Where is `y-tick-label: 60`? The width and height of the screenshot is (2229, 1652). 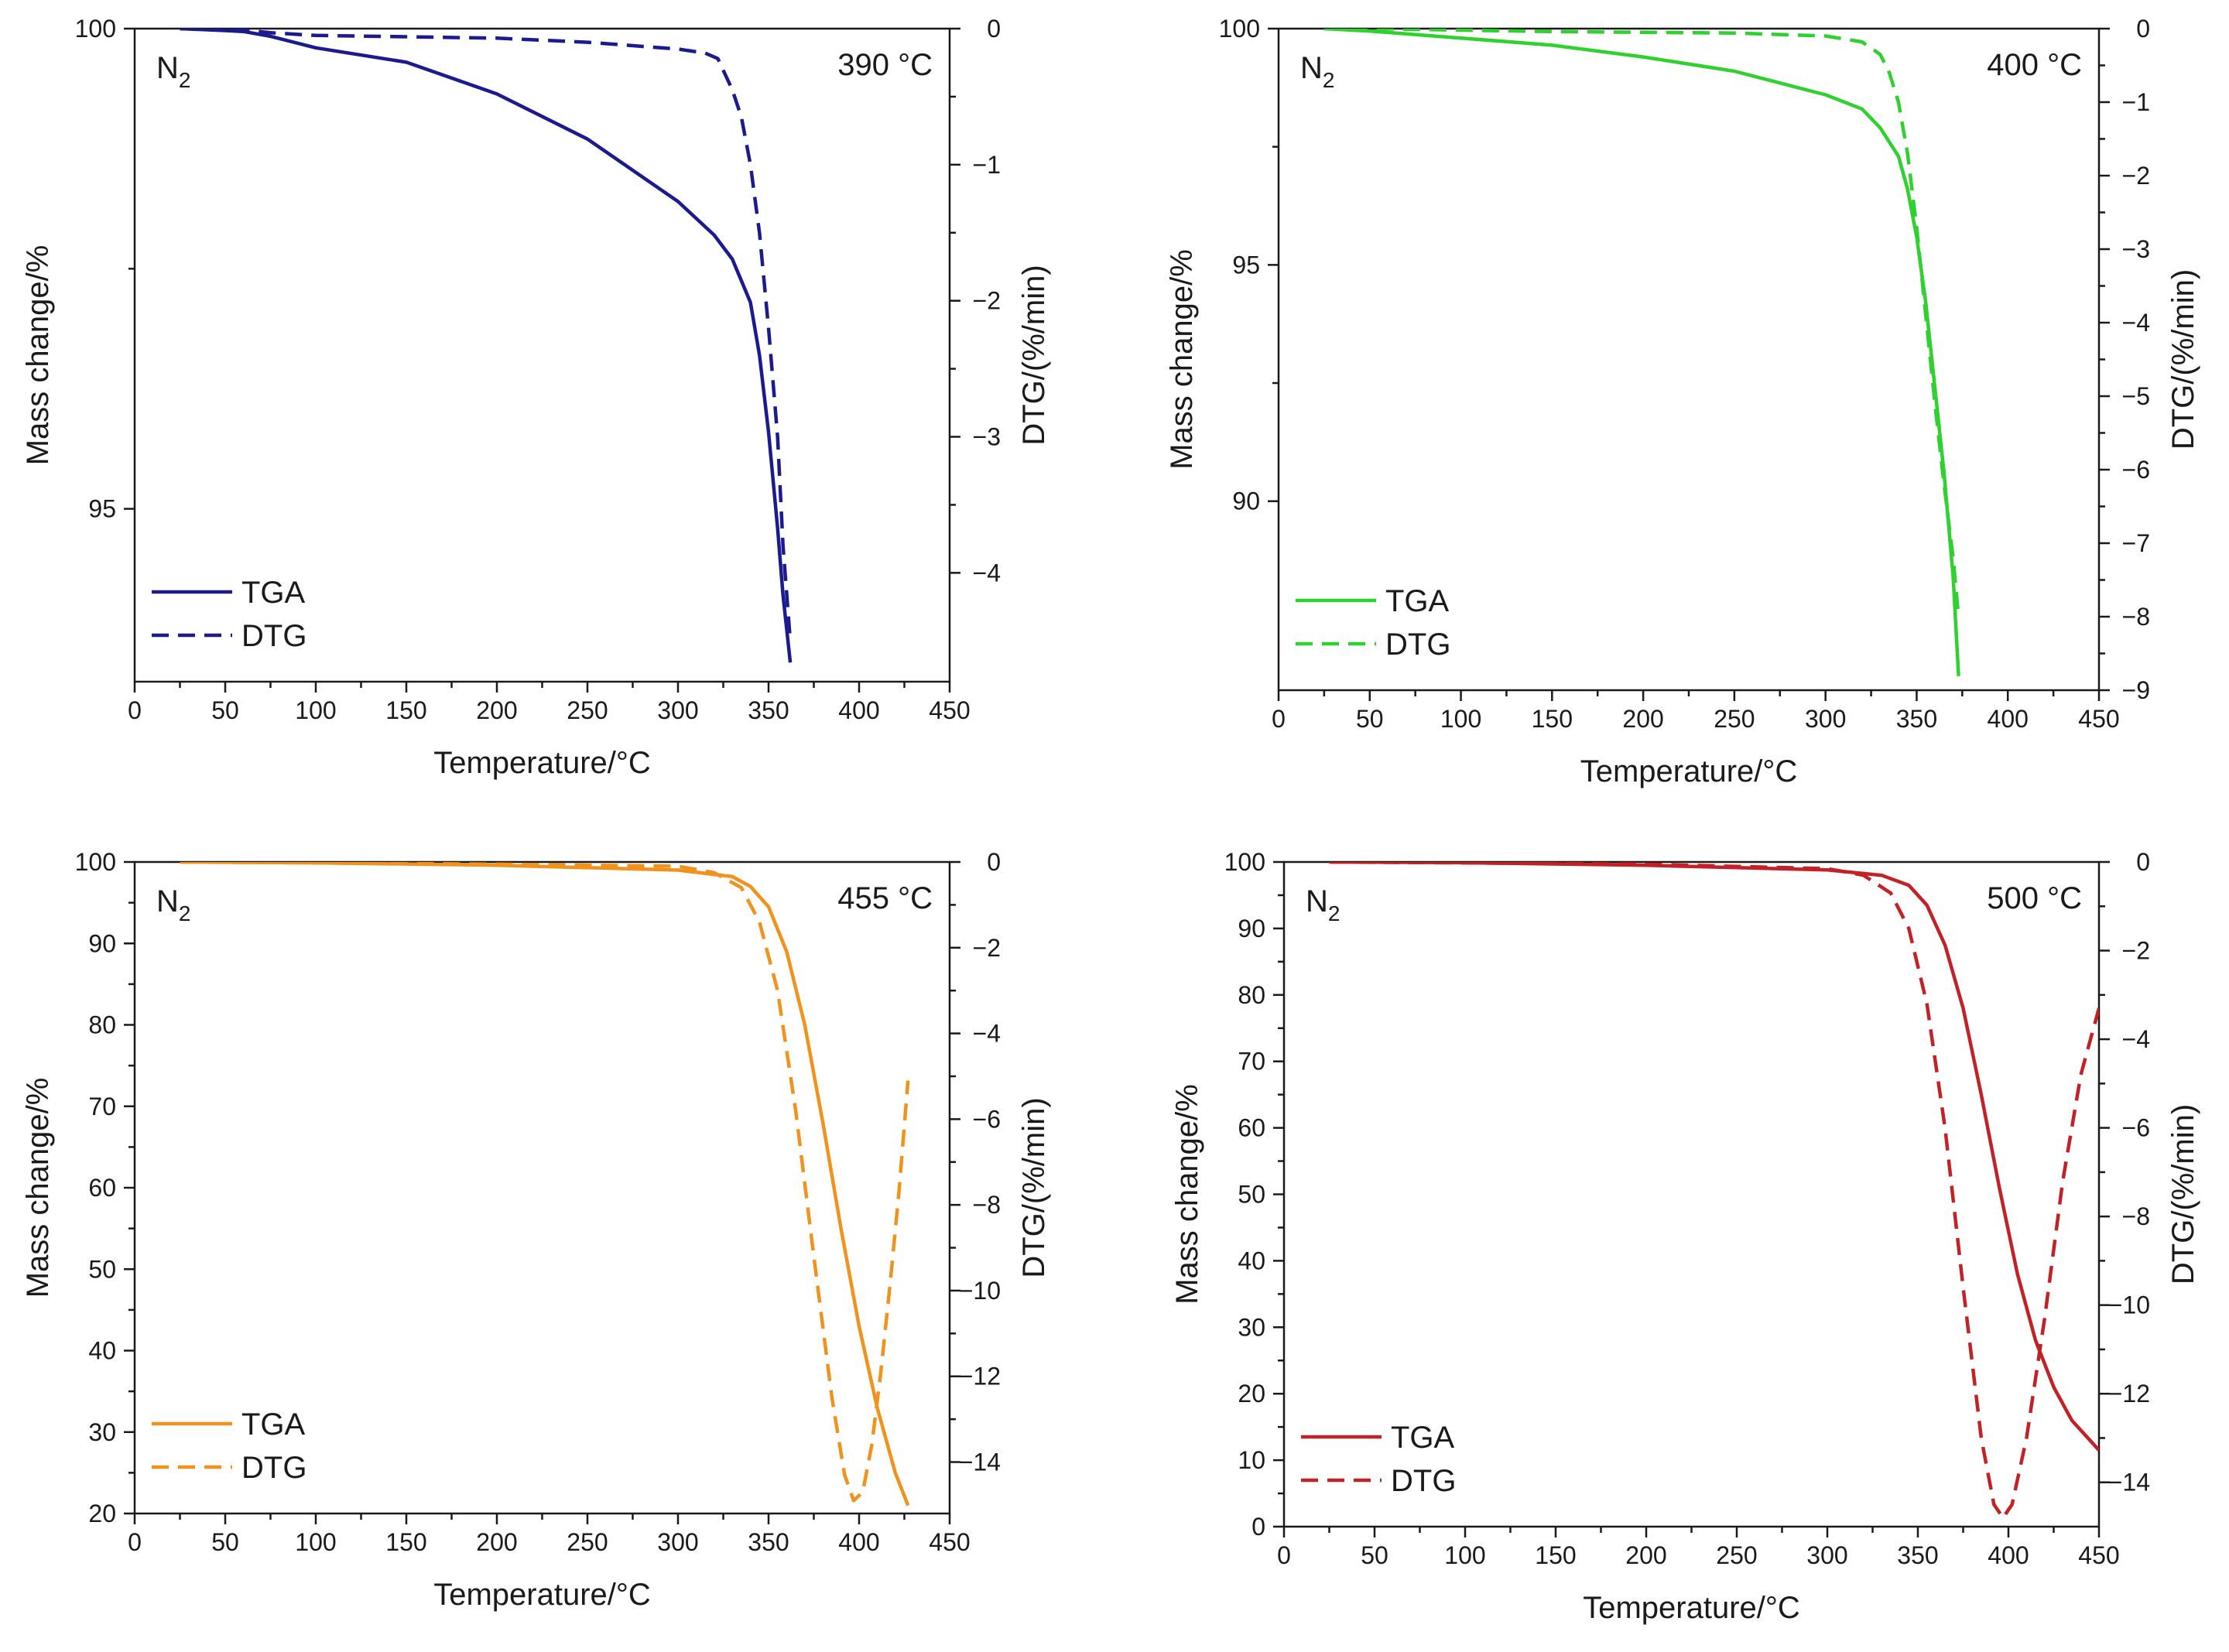 y-tick-label: 60 is located at coordinates (1251, 1128).